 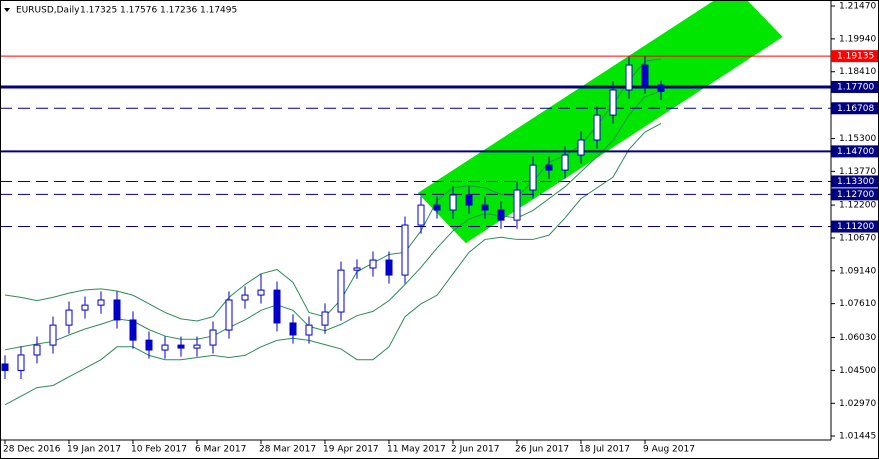 I want to click on x-tick-label: 10 Feb 2017, so click(x=159, y=450).